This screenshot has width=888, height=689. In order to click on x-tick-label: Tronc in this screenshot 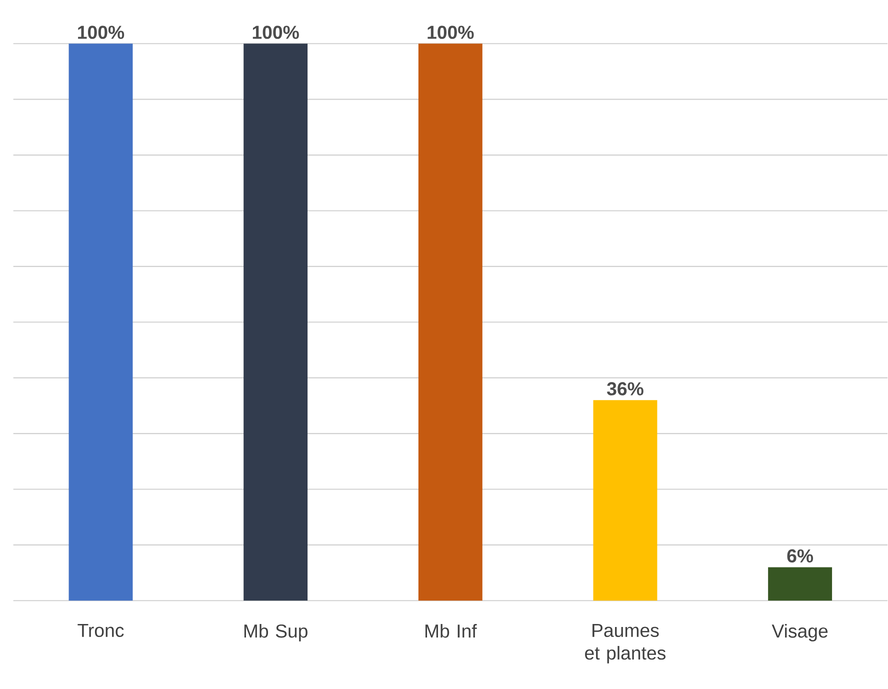, I will do `click(101, 631)`.